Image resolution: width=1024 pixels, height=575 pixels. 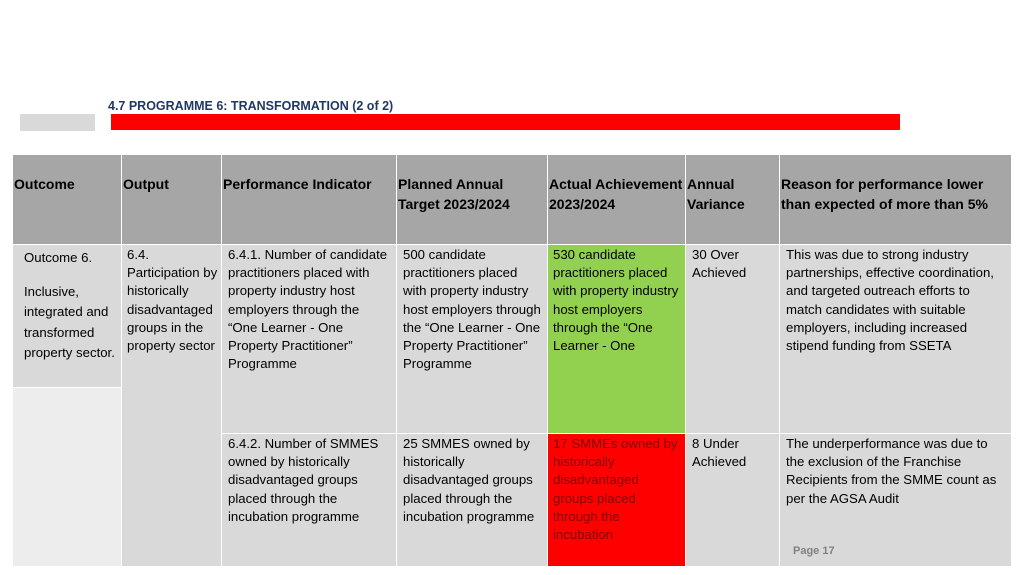 I want to click on header-outcome: Outcome, so click(x=67, y=199).